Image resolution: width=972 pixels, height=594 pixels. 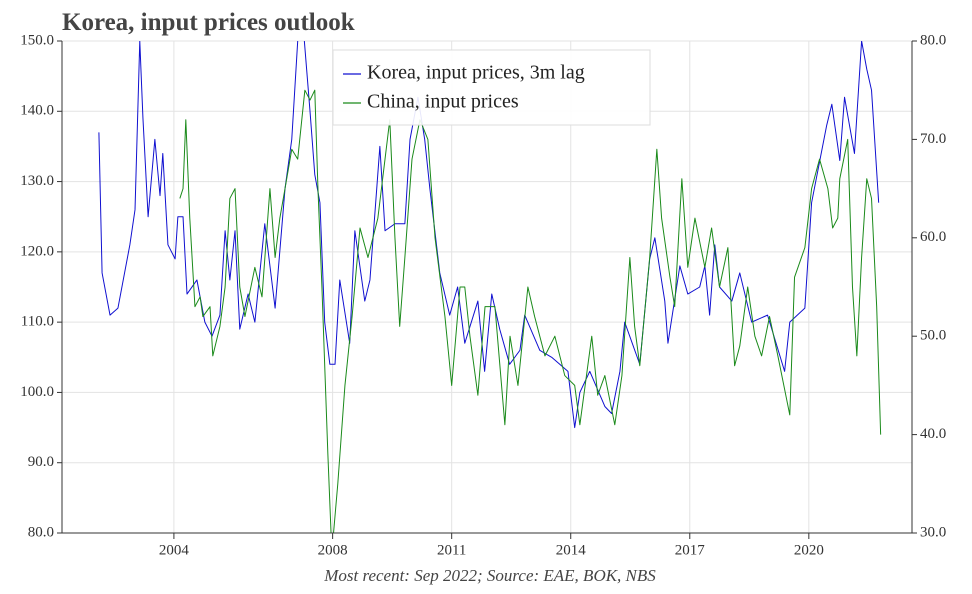 I want to click on x-tick-label: 2017, so click(x=690, y=550).